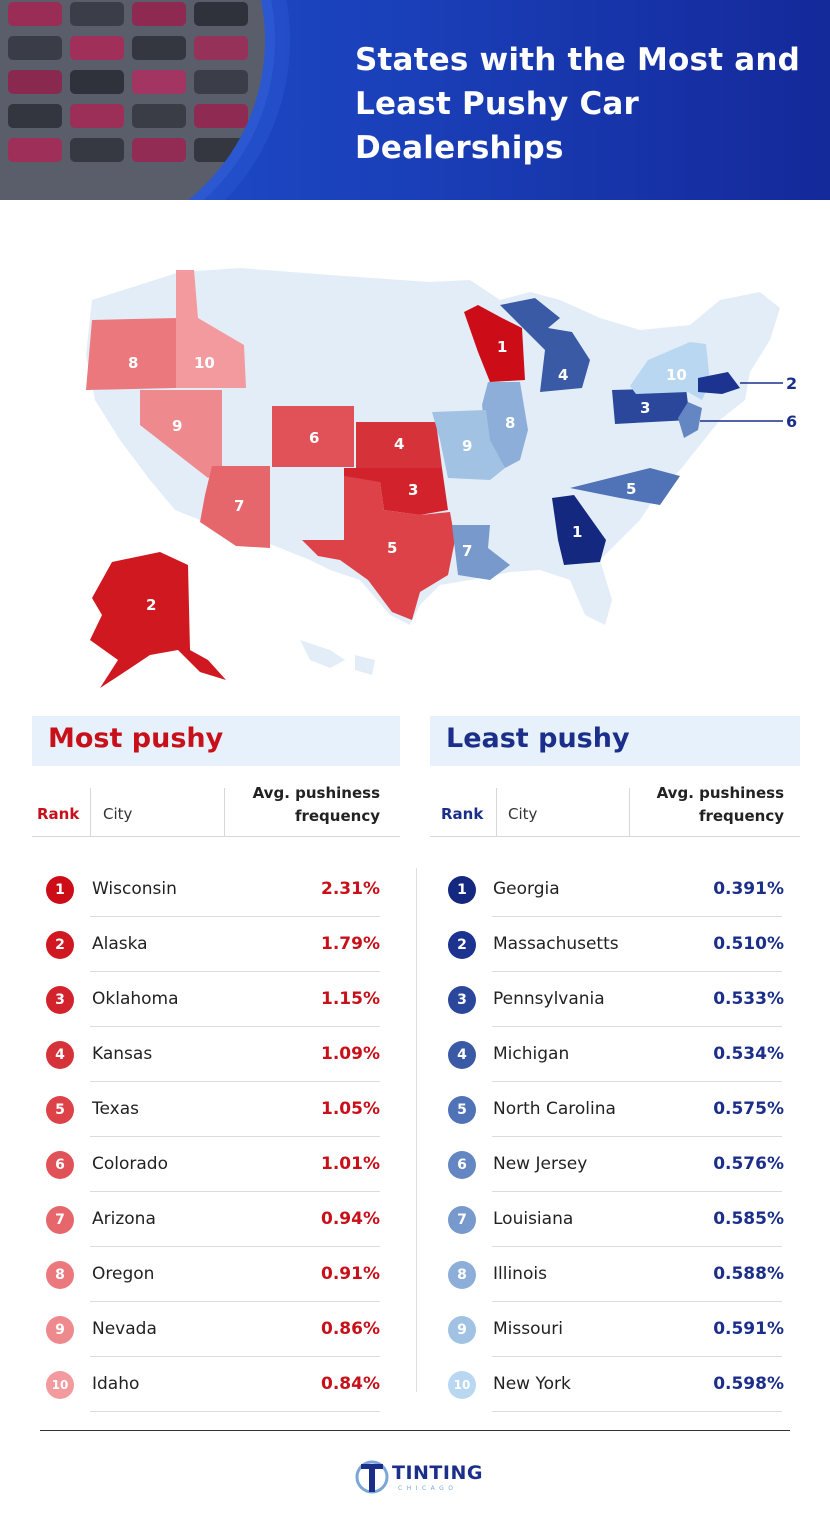 This screenshot has width=830, height=1526. Describe the element at coordinates (540, 1164) in the screenshot. I see `state-name: New Jersey` at that location.